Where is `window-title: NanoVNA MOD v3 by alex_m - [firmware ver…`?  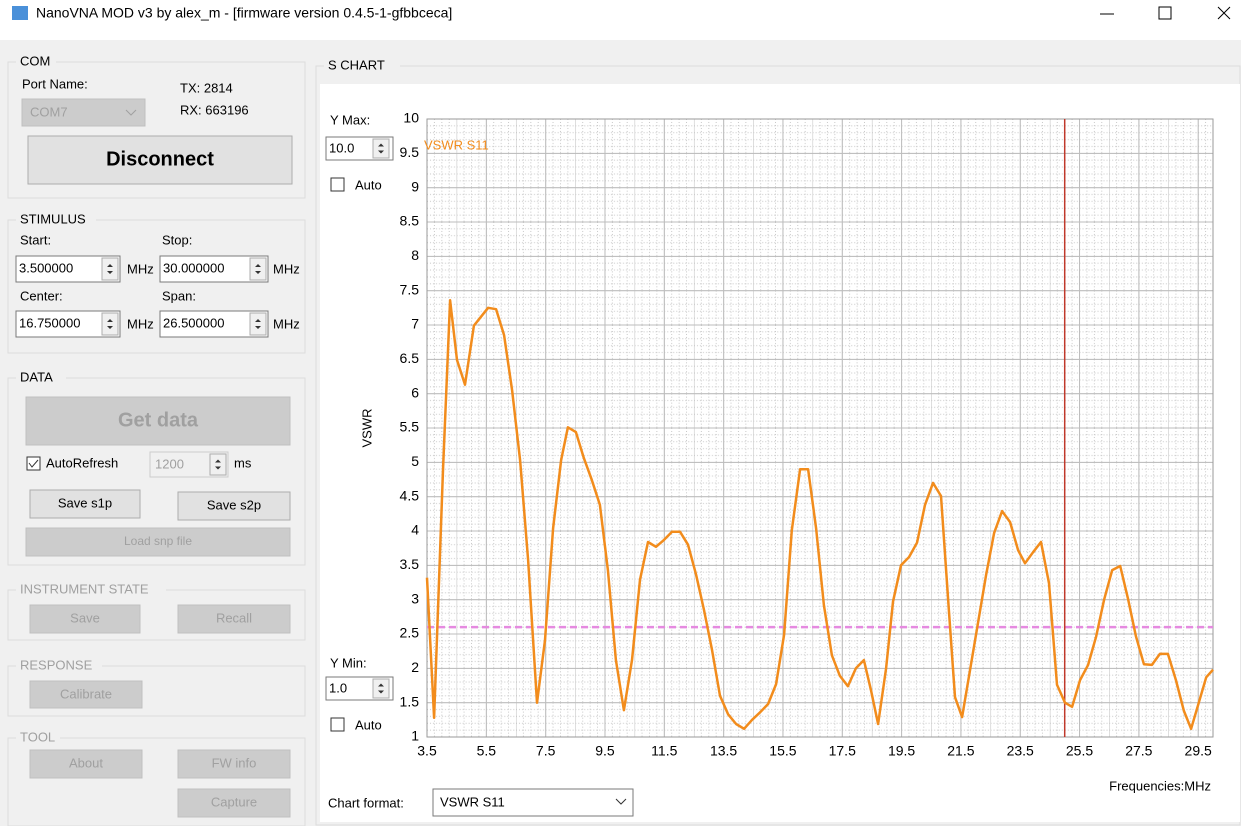
window-title: NanoVNA MOD v3 by alex_m - [firmware ver… is located at coordinates (244, 13).